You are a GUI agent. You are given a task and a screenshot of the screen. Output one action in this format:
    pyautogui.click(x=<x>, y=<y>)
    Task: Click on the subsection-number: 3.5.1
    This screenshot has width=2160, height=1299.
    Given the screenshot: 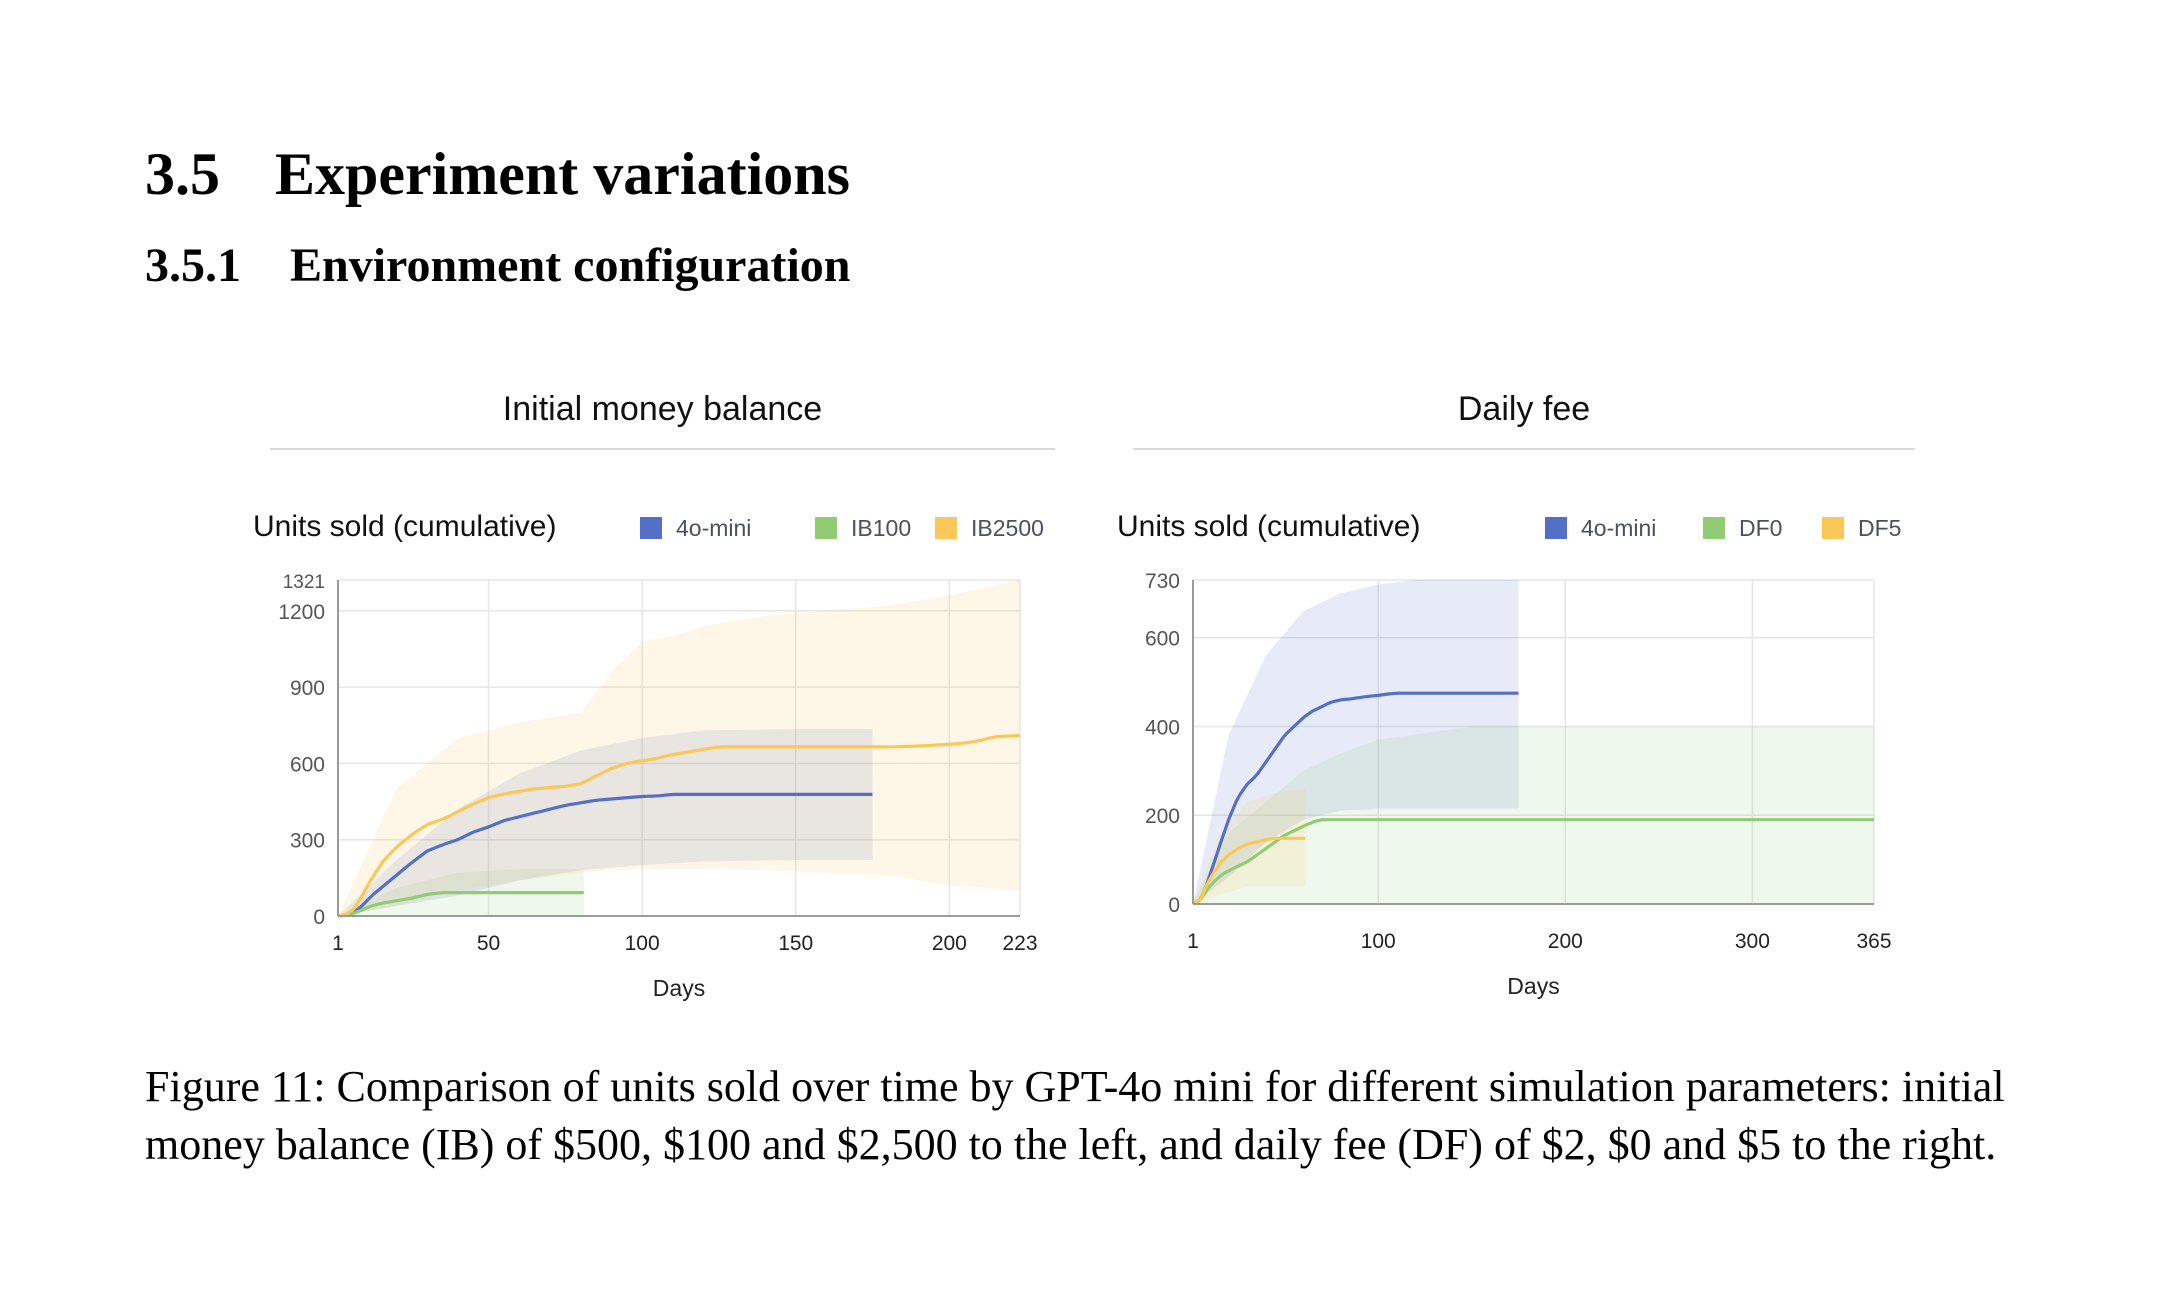 What is the action you would take?
    pyautogui.click(x=193, y=265)
    